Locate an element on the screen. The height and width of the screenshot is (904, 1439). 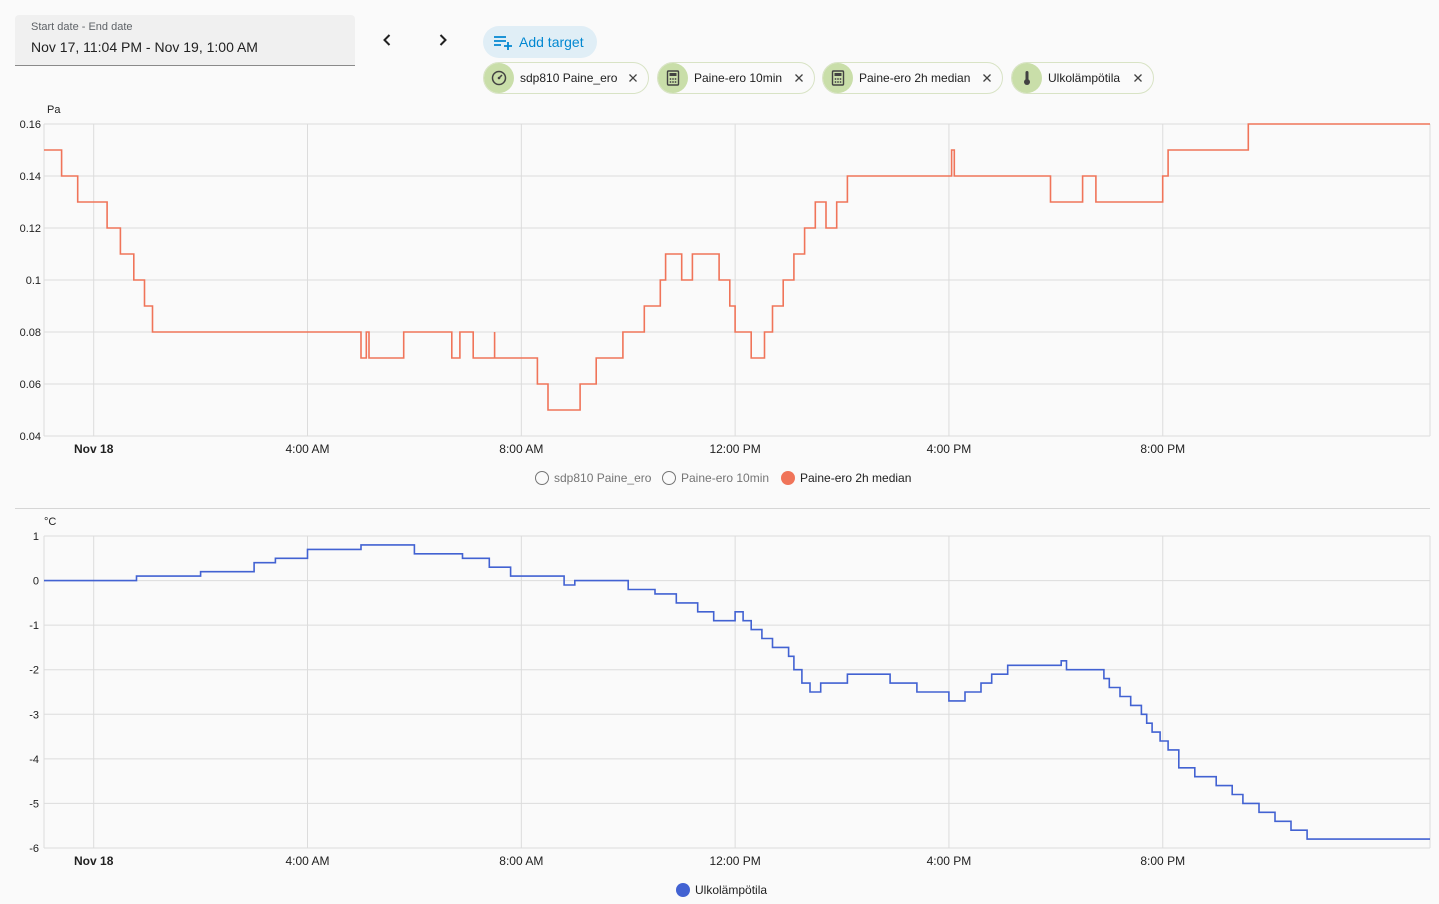
add-target-button: Add target is located at coordinates (540, 42).